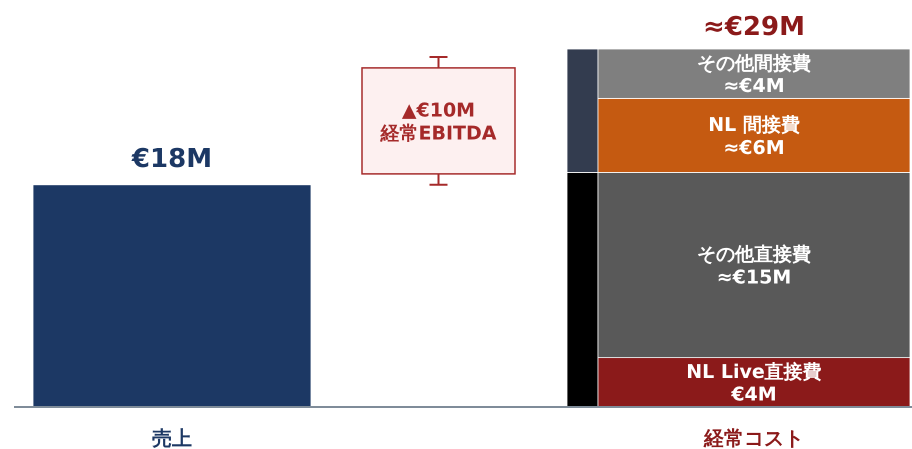 This screenshot has width=912, height=449. I want to click on data-label: ≈€15M, so click(754, 277).